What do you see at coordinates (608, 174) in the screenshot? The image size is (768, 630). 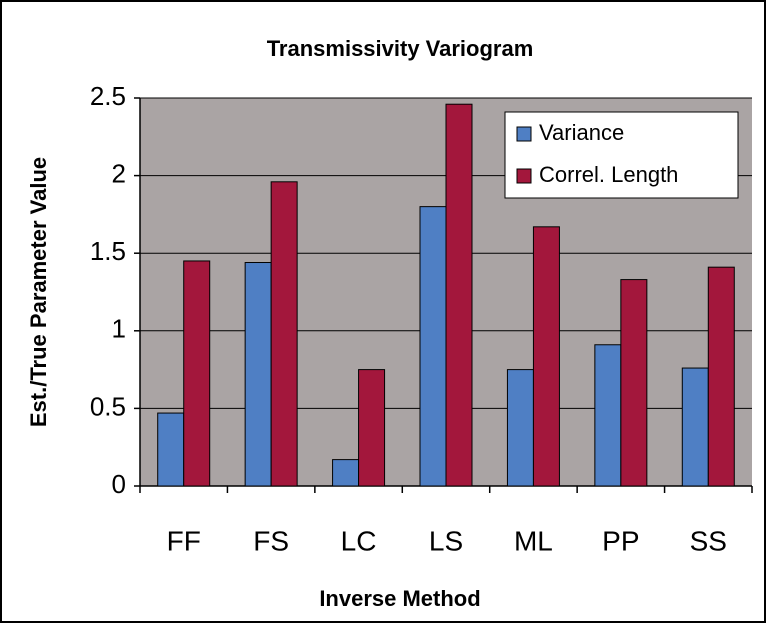 I see `legend-label: Correl. Length` at bounding box center [608, 174].